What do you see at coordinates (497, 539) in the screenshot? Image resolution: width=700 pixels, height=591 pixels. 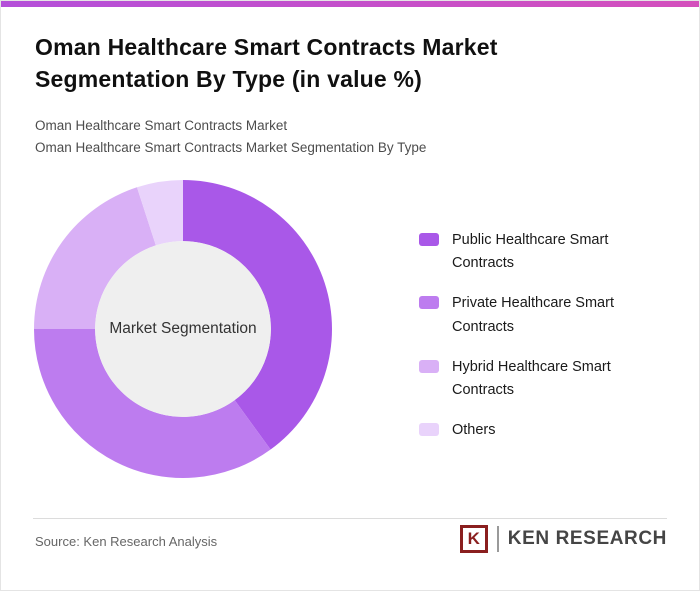 I see `logo-separator` at bounding box center [497, 539].